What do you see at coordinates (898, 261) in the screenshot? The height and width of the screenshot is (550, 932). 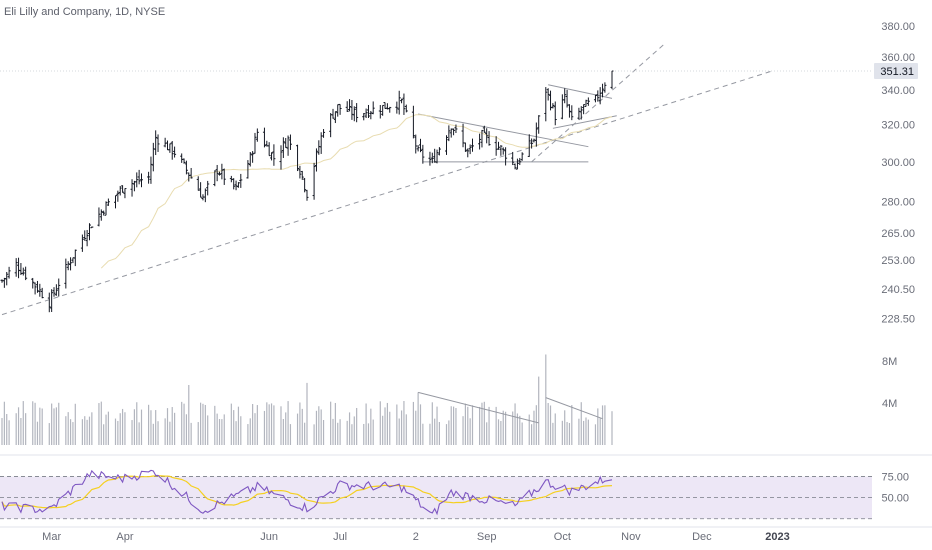 I see `price-tick-label: 253.00` at bounding box center [898, 261].